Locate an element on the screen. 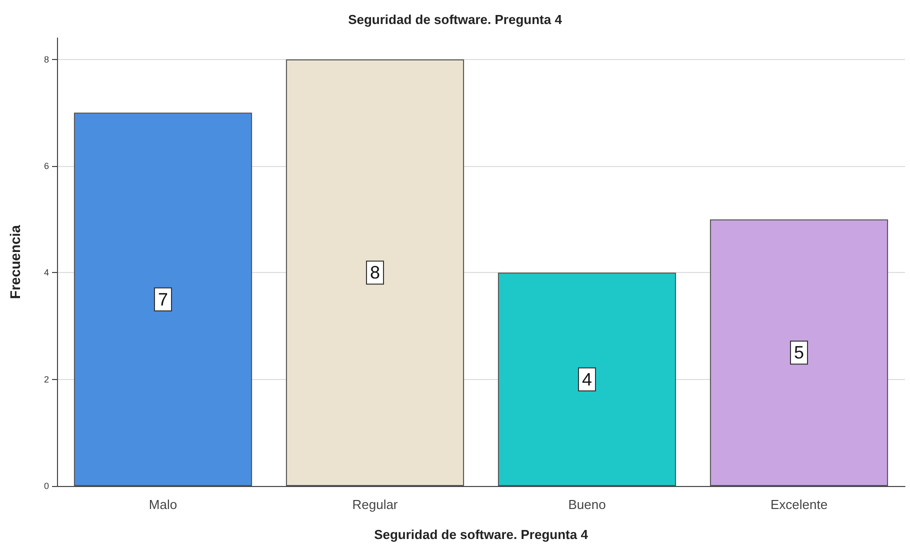  data-label: 5 is located at coordinates (799, 352).